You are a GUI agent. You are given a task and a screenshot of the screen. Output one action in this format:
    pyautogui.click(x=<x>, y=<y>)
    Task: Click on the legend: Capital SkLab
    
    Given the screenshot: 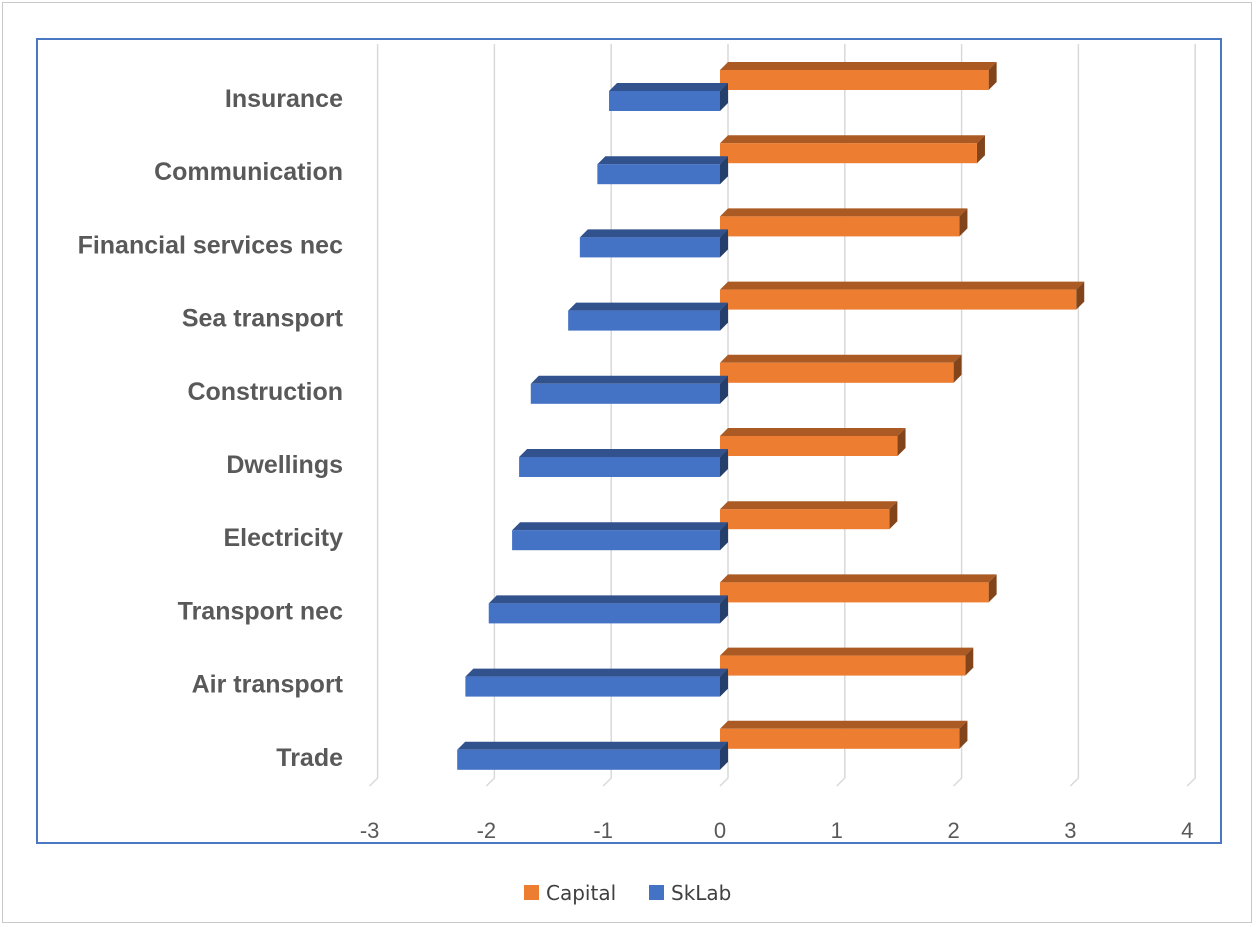 What is the action you would take?
    pyautogui.click(x=627, y=893)
    